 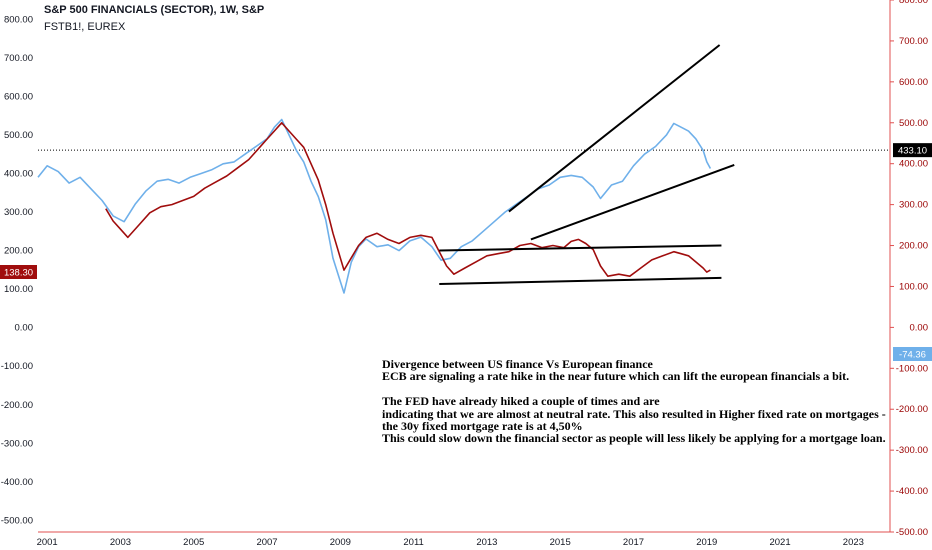 I want to click on time-axis-tick-label: 2005, so click(x=193, y=542).